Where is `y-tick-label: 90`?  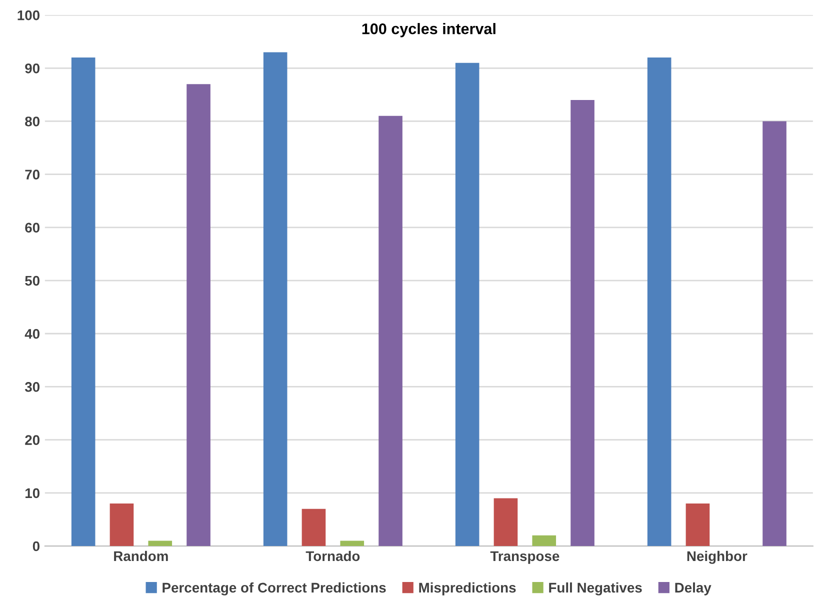 y-tick-label: 90 is located at coordinates (32, 68).